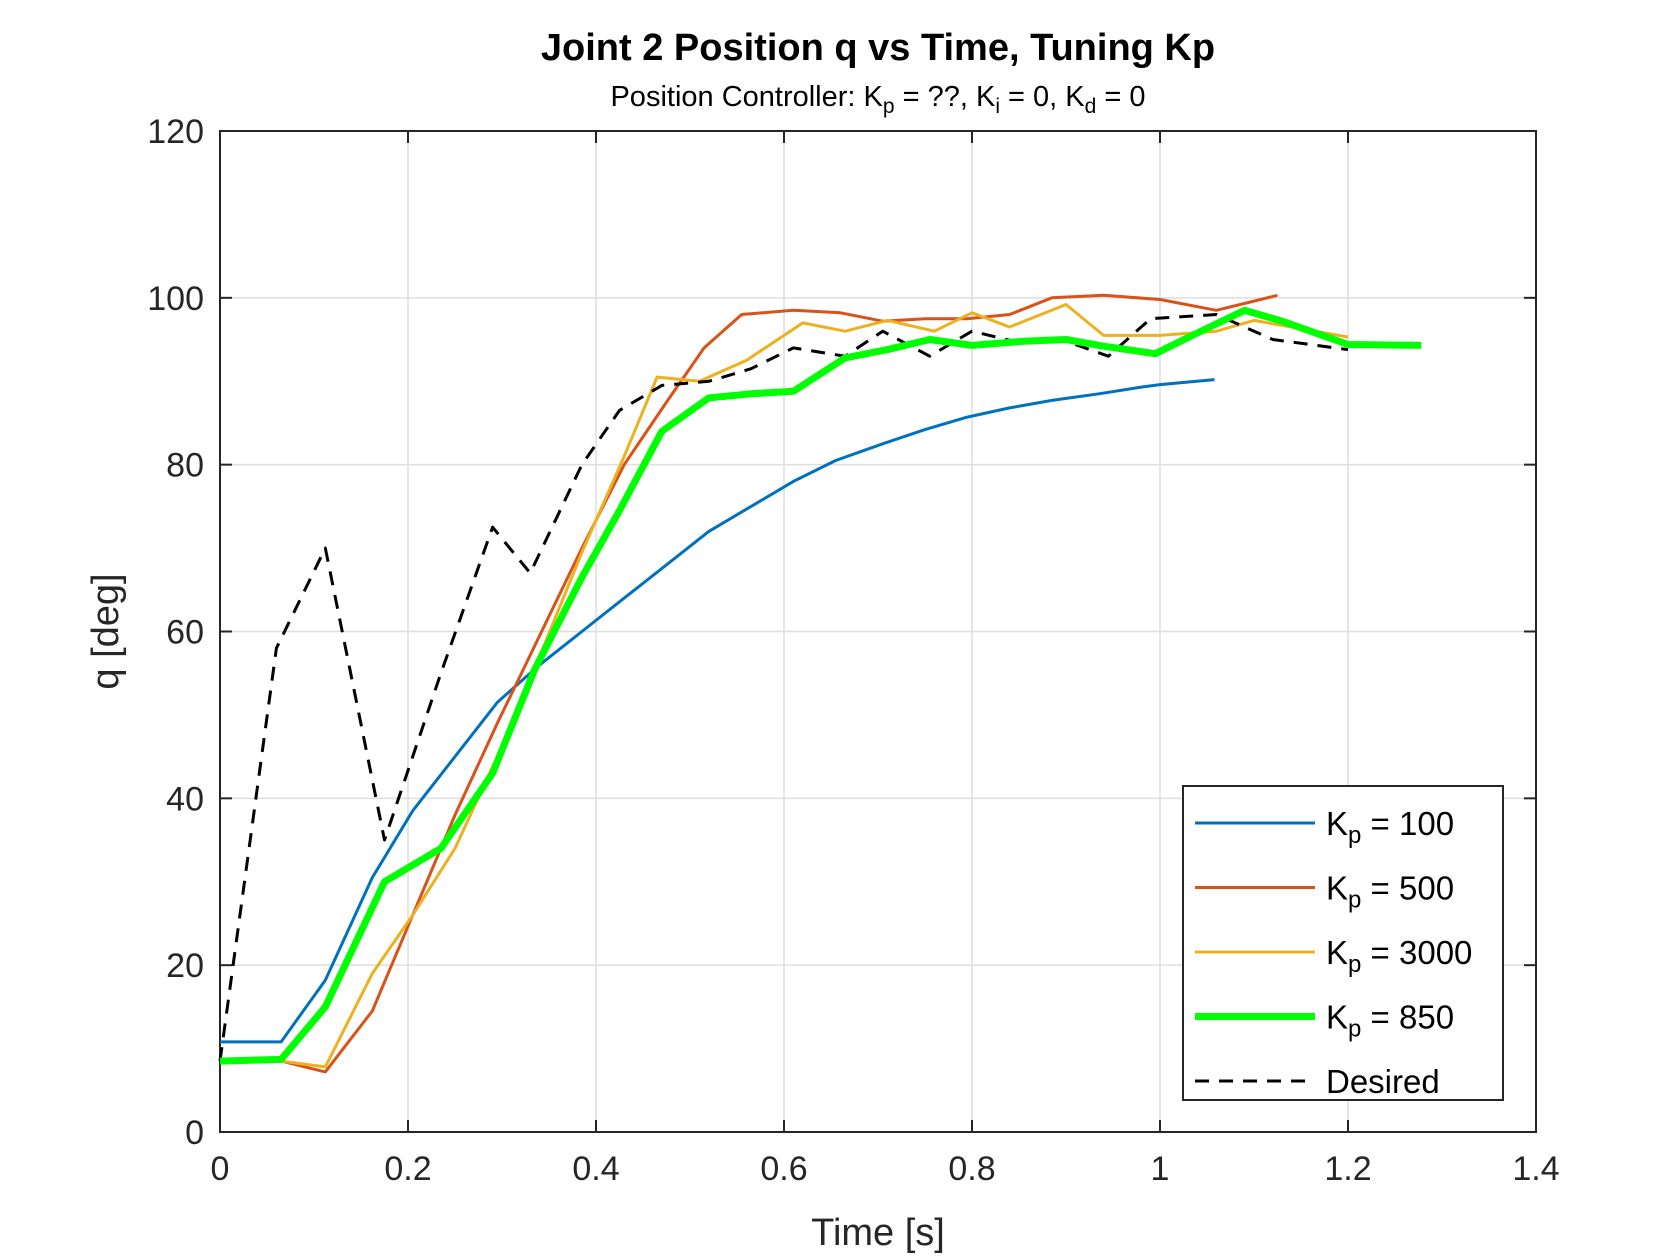  What do you see at coordinates (220, 1169) in the screenshot?
I see `x-tick-label: 0` at bounding box center [220, 1169].